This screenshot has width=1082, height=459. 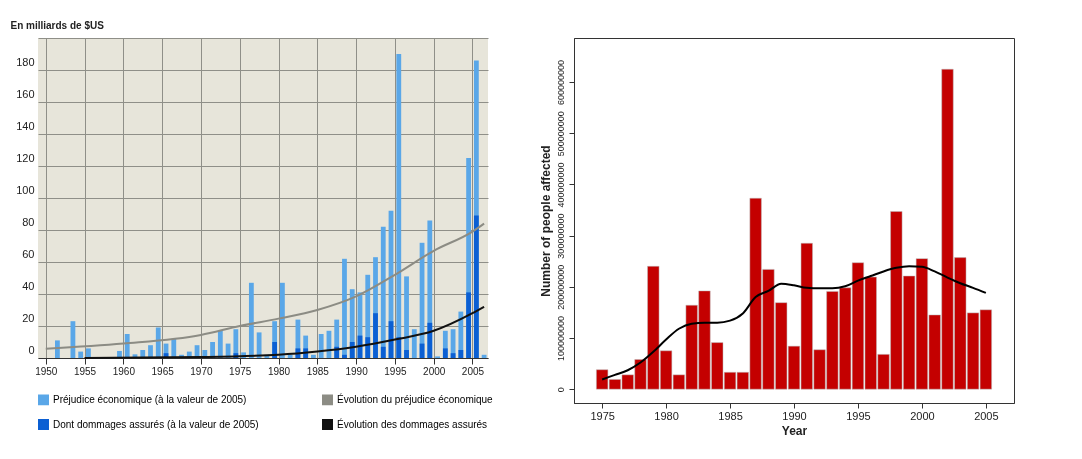 I want to click on x-tick-label: 1960, so click(x=124, y=371).